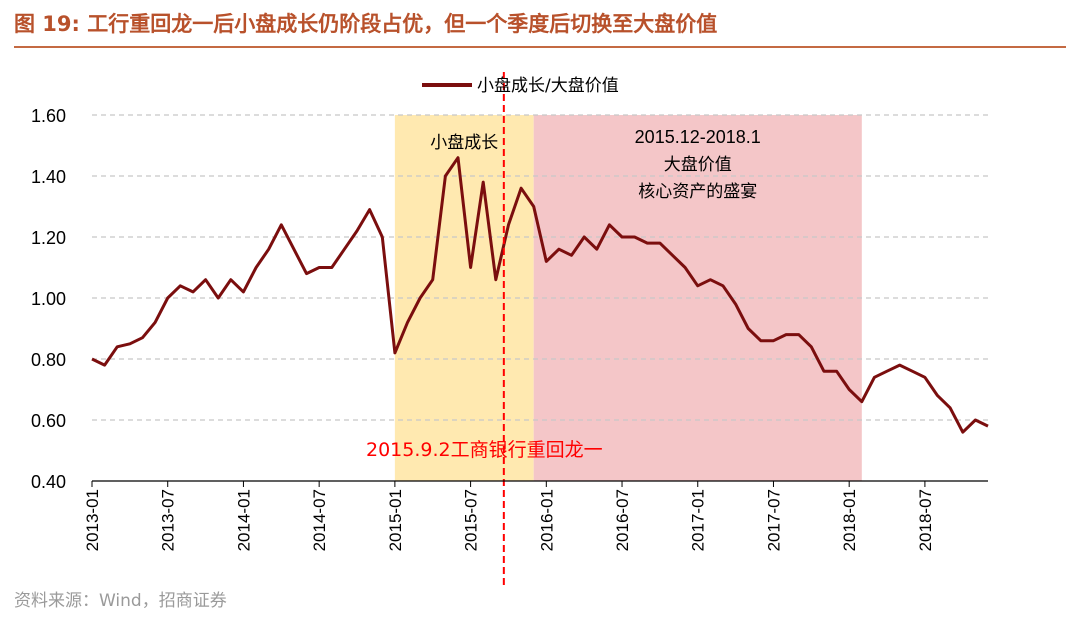 Image resolution: width=1080 pixels, height=624 pixels. Describe the element at coordinates (395, 520) in the screenshot. I see `x-tick-label: 2015-01` at that location.